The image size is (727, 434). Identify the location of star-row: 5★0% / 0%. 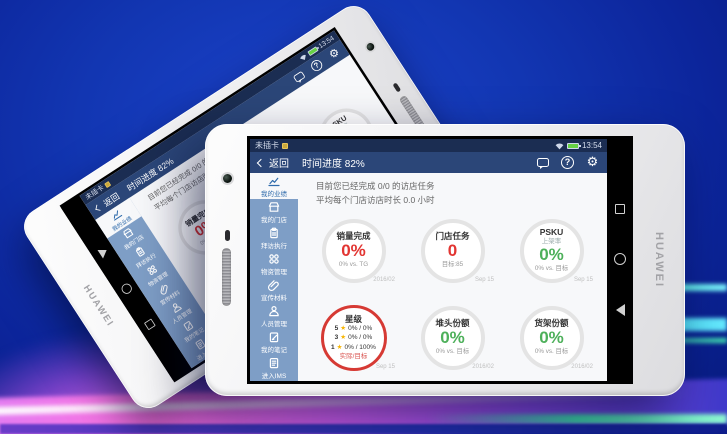
(353, 328).